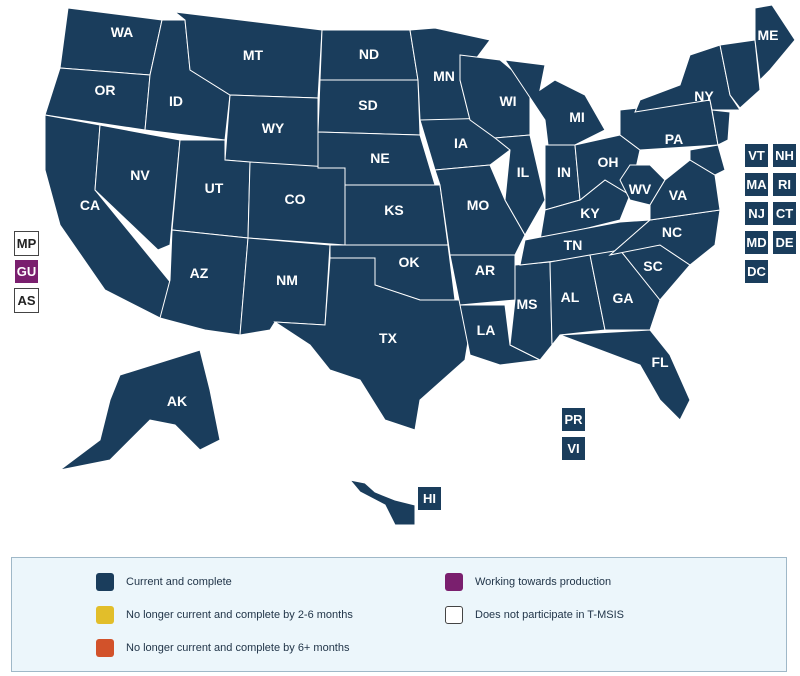 The width and height of the screenshot is (800, 676). What do you see at coordinates (590, 213) in the screenshot?
I see `label-KY: KY` at bounding box center [590, 213].